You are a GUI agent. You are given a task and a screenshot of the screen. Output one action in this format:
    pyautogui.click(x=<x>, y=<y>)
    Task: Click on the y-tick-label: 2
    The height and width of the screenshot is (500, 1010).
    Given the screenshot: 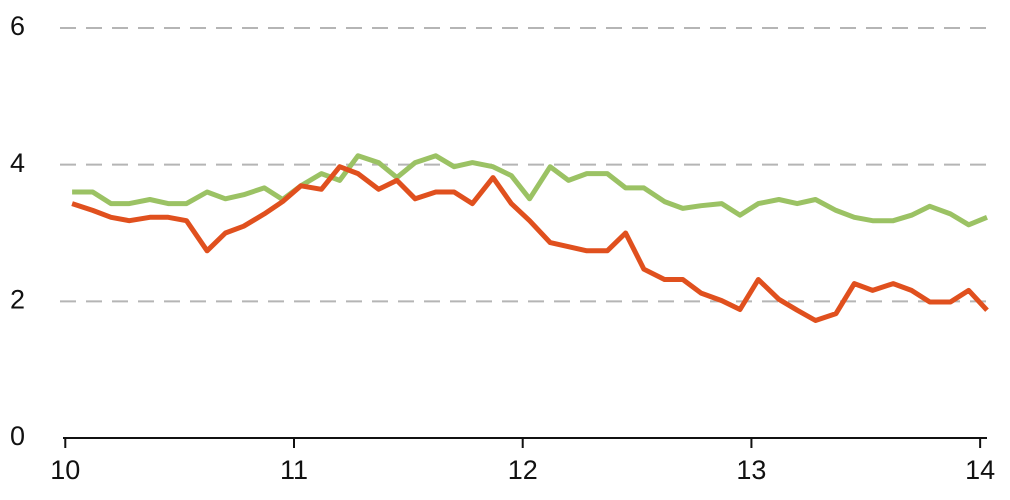 What is the action you would take?
    pyautogui.click(x=17, y=299)
    